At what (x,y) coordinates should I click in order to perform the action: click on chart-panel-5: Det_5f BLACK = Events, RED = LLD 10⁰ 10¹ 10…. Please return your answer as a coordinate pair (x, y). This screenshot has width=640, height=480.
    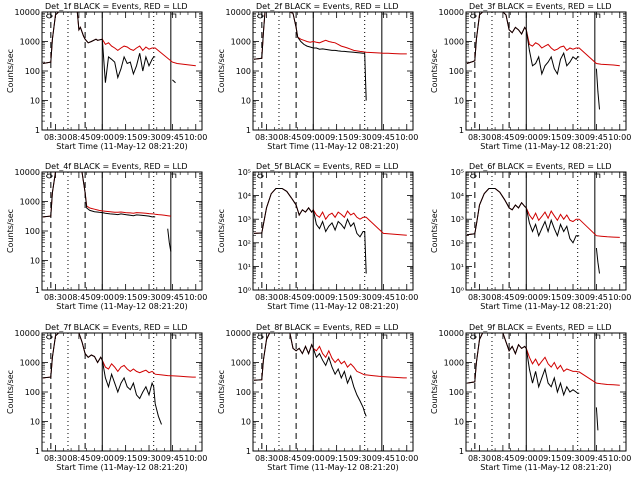
    Looking at the image, I should click on (317, 236).